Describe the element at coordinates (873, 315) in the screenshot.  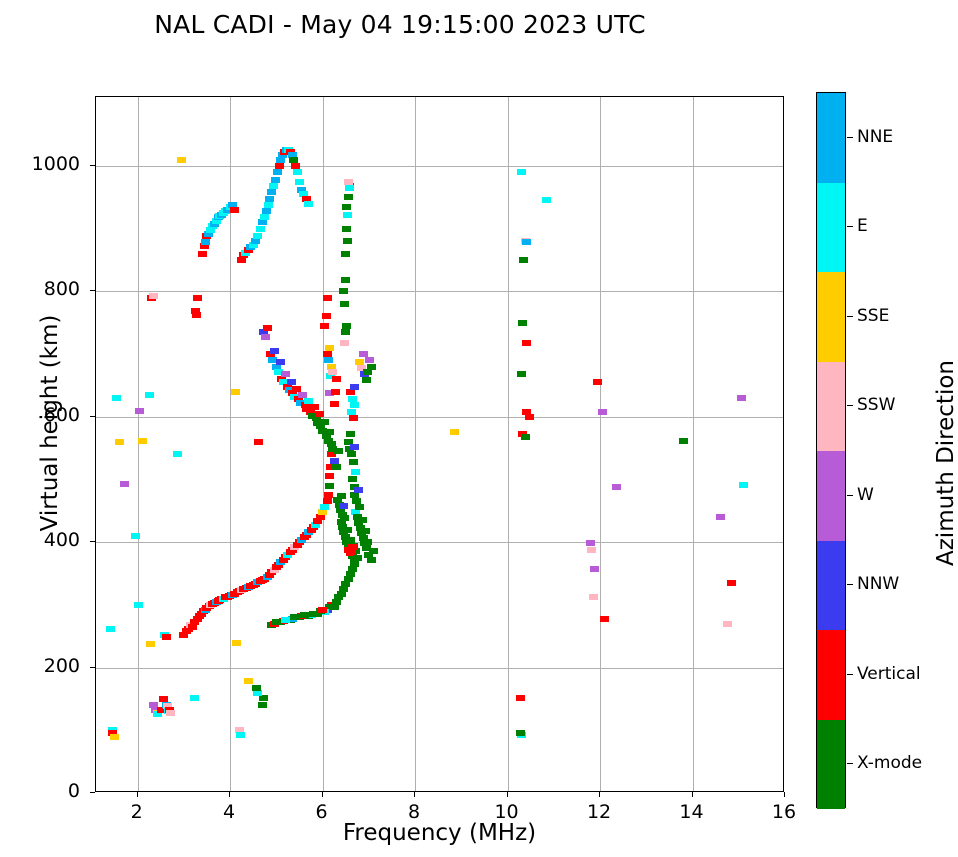
I see `colorbar-label: SSE` at that location.